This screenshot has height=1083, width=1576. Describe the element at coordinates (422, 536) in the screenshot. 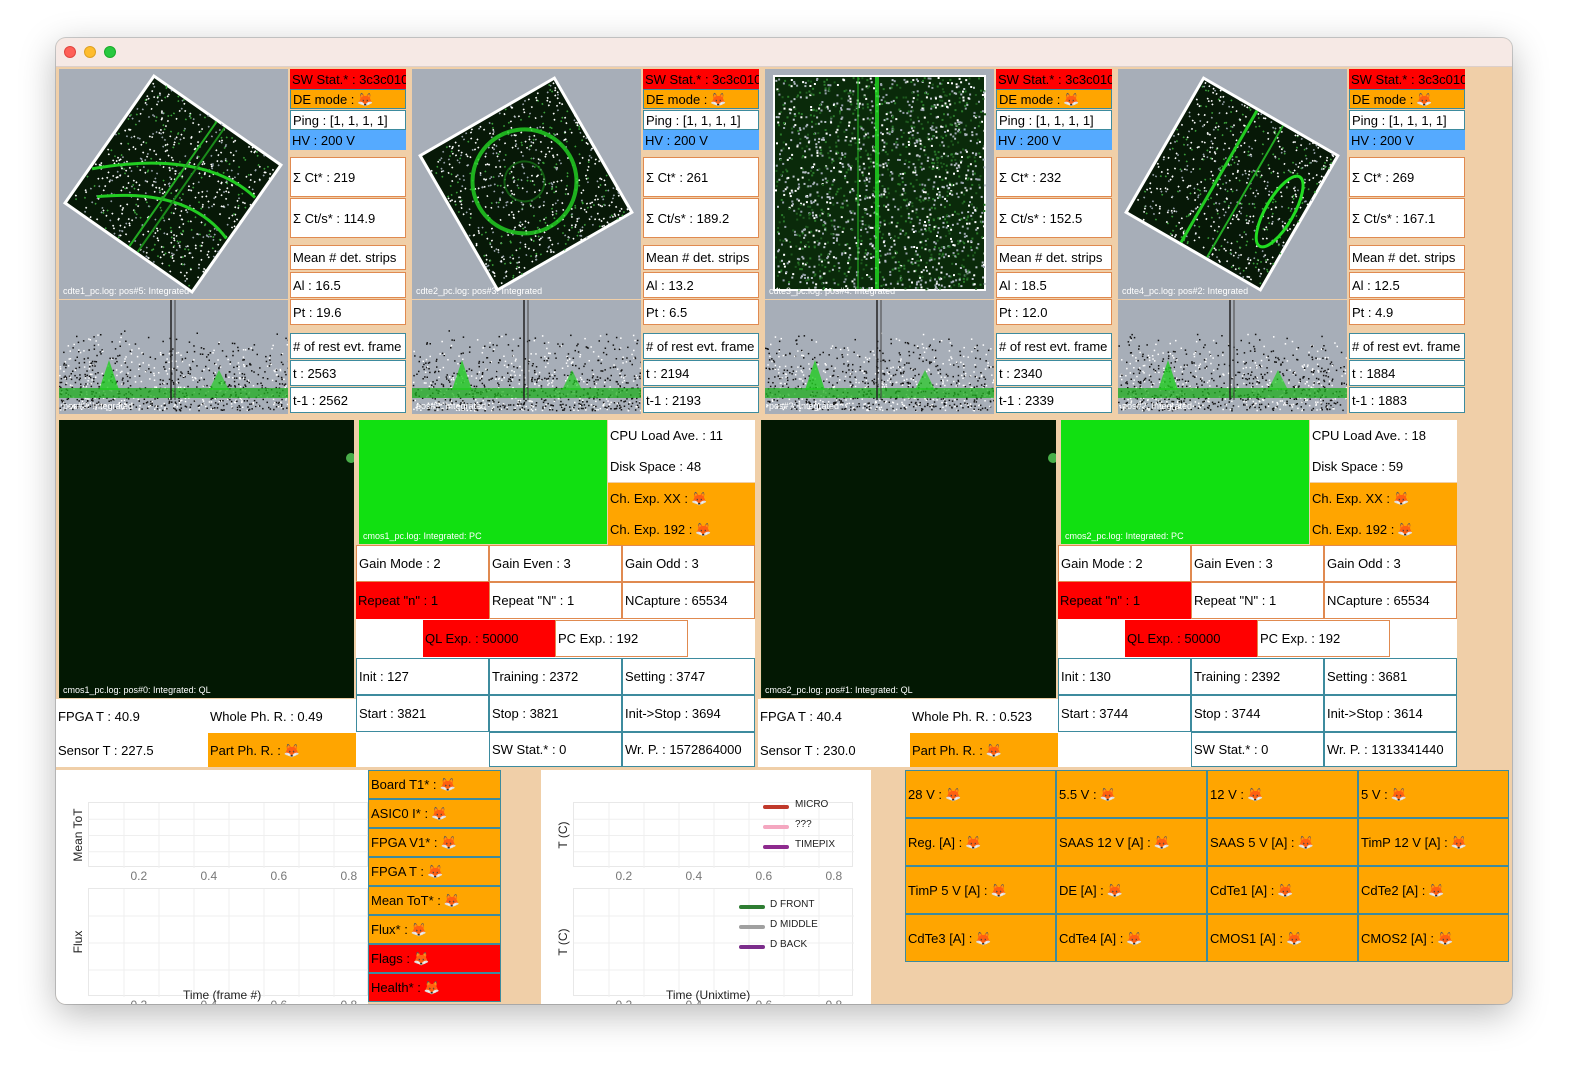

I see `cmos-pc-label: cmos1_pc.log: Integrated: PC` at that location.